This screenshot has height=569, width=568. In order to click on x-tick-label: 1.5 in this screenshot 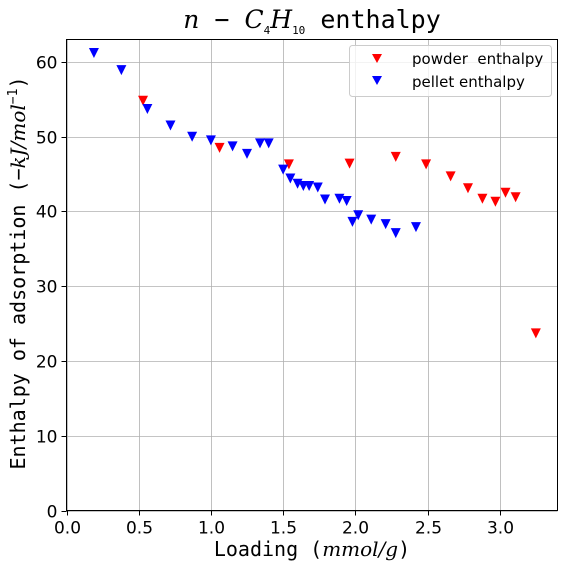, I will do `click(283, 529)`.